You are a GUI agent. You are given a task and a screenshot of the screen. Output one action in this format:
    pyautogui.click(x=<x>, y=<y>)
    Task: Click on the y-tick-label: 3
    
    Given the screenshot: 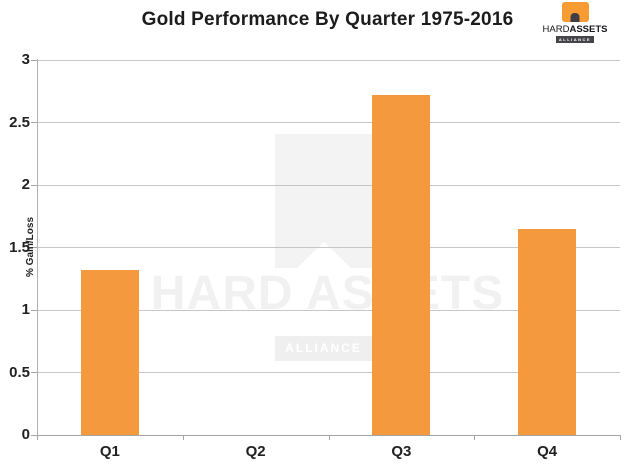 What is the action you would take?
    pyautogui.click(x=25, y=59)
    